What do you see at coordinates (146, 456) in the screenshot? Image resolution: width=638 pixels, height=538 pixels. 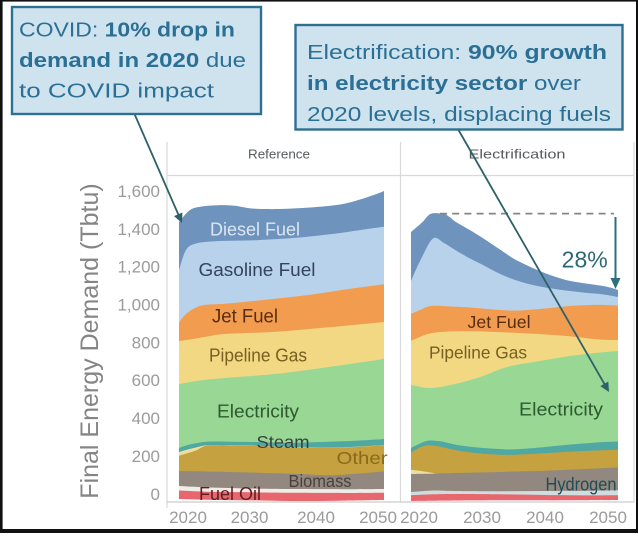 I see `svg-text: 200` at bounding box center [146, 456].